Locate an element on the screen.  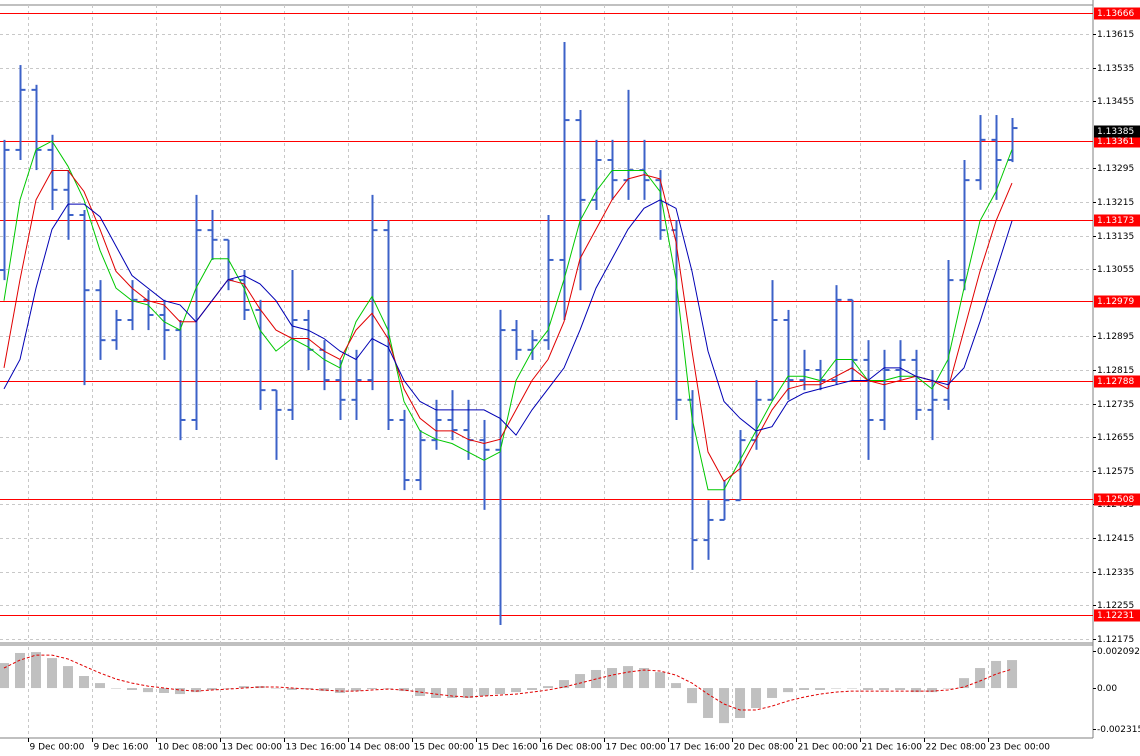
x-tick-label: 21 Dec 00:00 is located at coordinates (828, 748).